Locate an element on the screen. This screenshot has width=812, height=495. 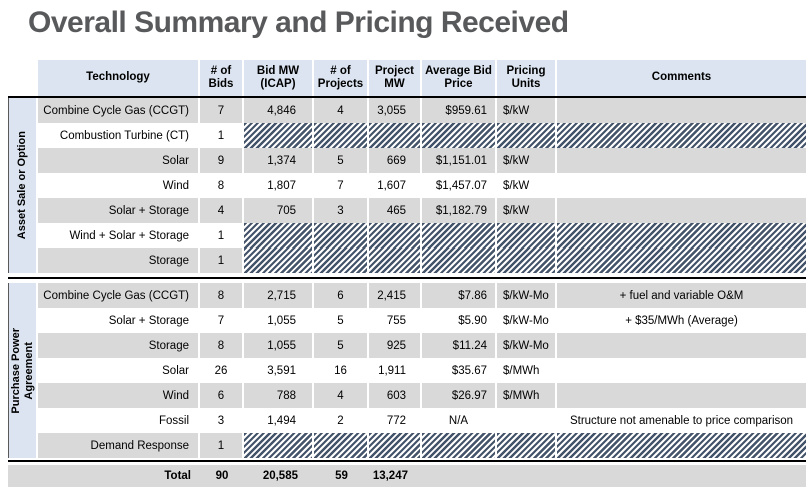
total-cell-bid_mw: 20,585 is located at coordinates (280, 476).